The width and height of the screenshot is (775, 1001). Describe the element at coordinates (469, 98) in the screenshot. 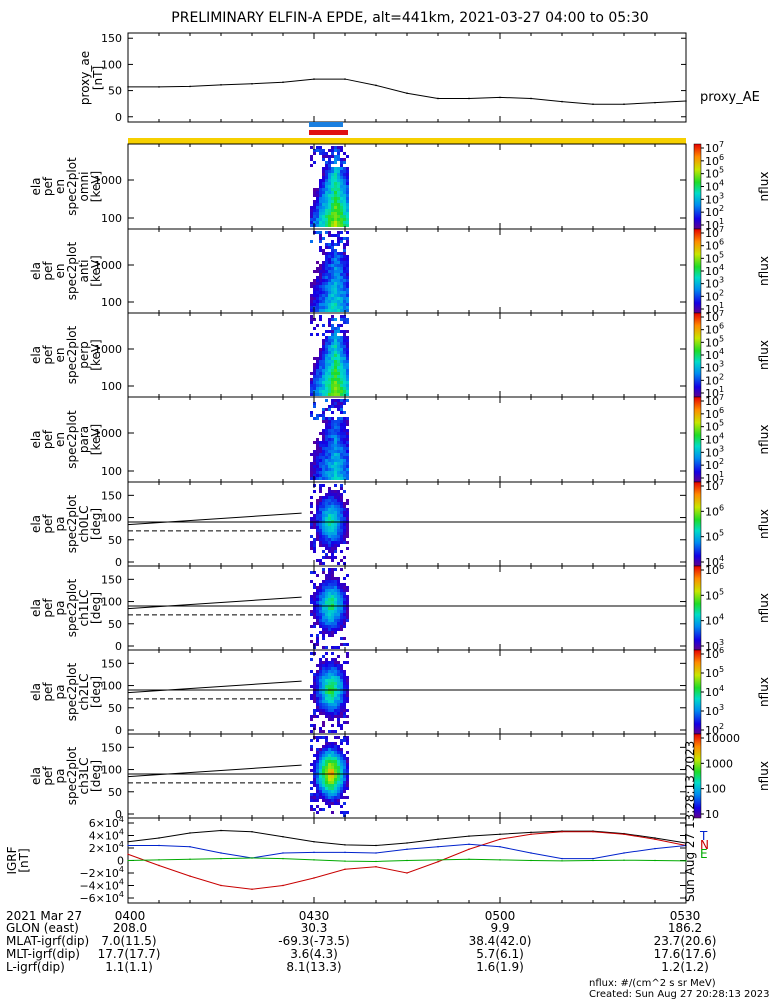

I see `proxy-ae-point` at that location.